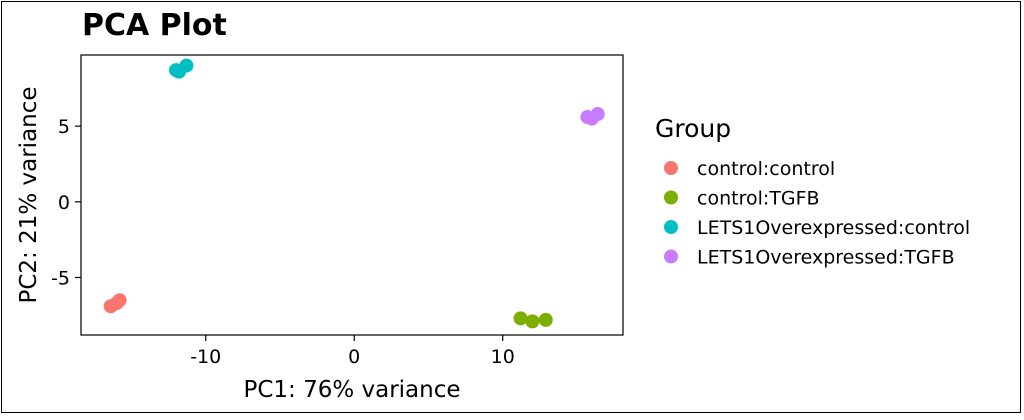 The width and height of the screenshot is (1024, 420). Describe the element at coordinates (64, 127) in the screenshot. I see `y-tick-label: 5` at that location.